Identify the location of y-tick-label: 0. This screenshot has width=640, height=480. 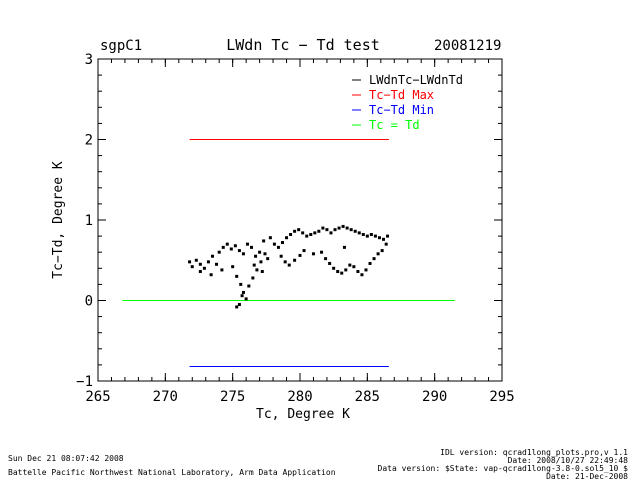
(89, 302).